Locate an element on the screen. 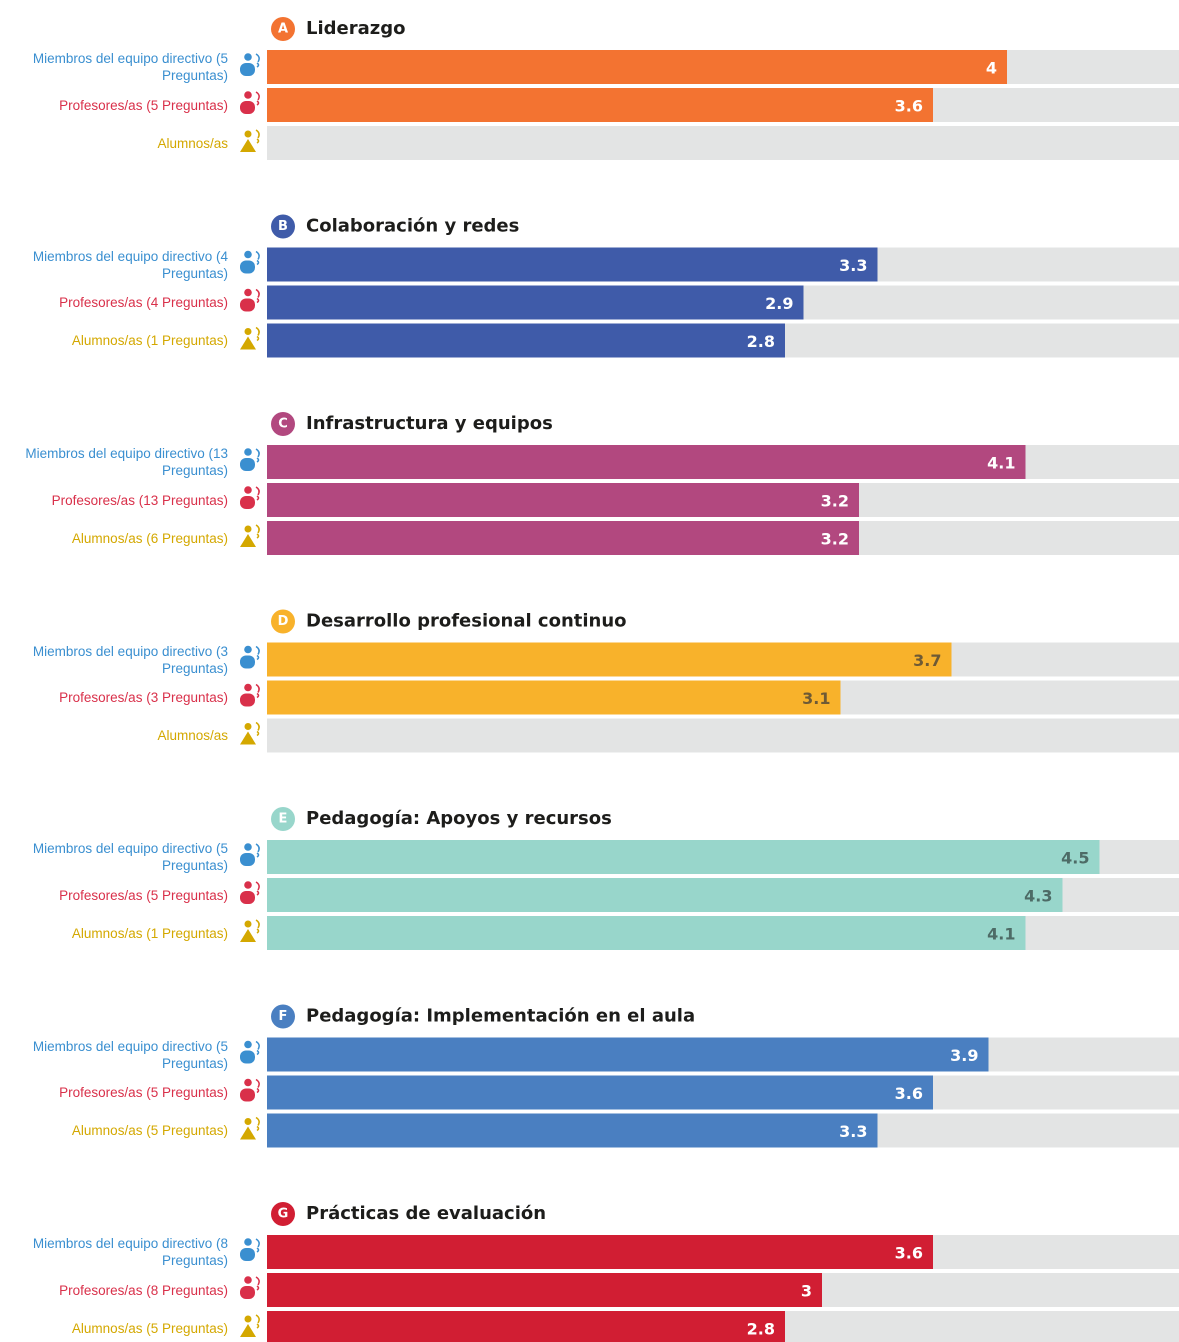  category-label: Profesores/as (4 Preguntas) is located at coordinates (143, 302).